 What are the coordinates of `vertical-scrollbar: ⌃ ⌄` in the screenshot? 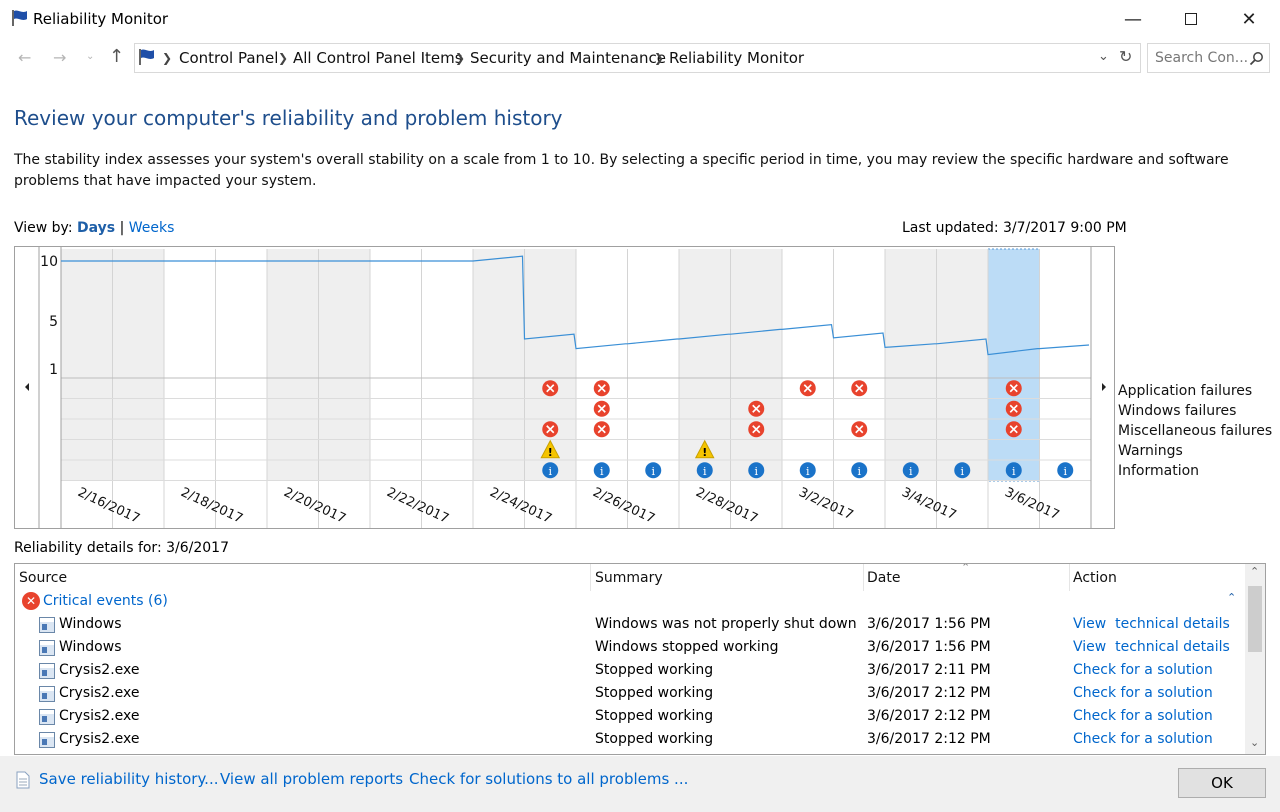 It's located at (1255, 659).